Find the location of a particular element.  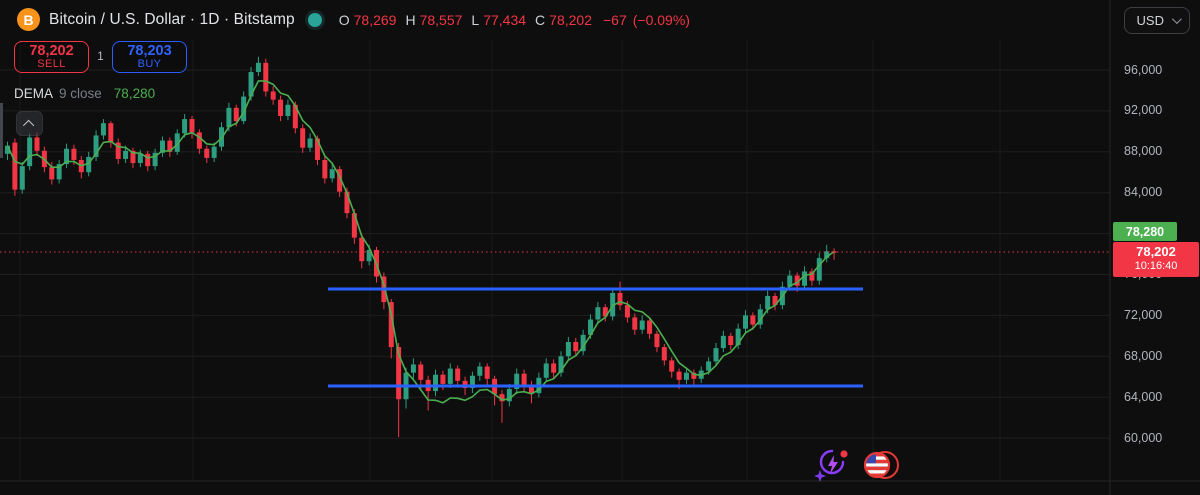

spread-value: 1 is located at coordinates (100, 57).